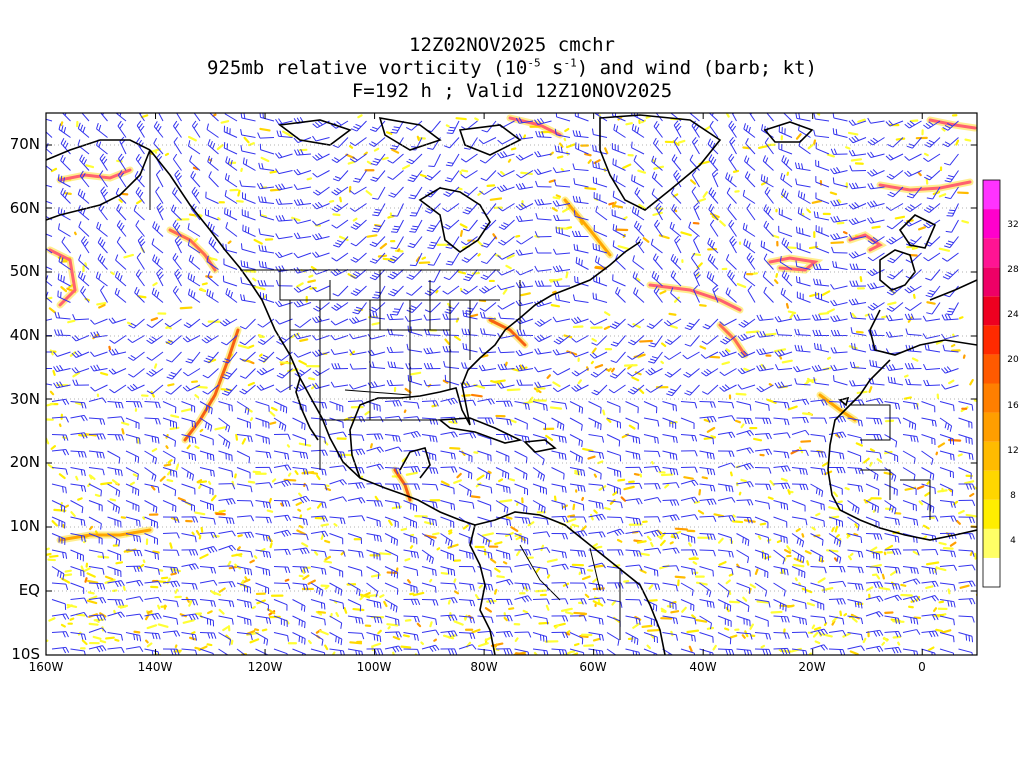  Describe the element at coordinates (512, 45) in the screenshot. I see `title-line-1: 12Z02NOV2025 cmchr` at that location.